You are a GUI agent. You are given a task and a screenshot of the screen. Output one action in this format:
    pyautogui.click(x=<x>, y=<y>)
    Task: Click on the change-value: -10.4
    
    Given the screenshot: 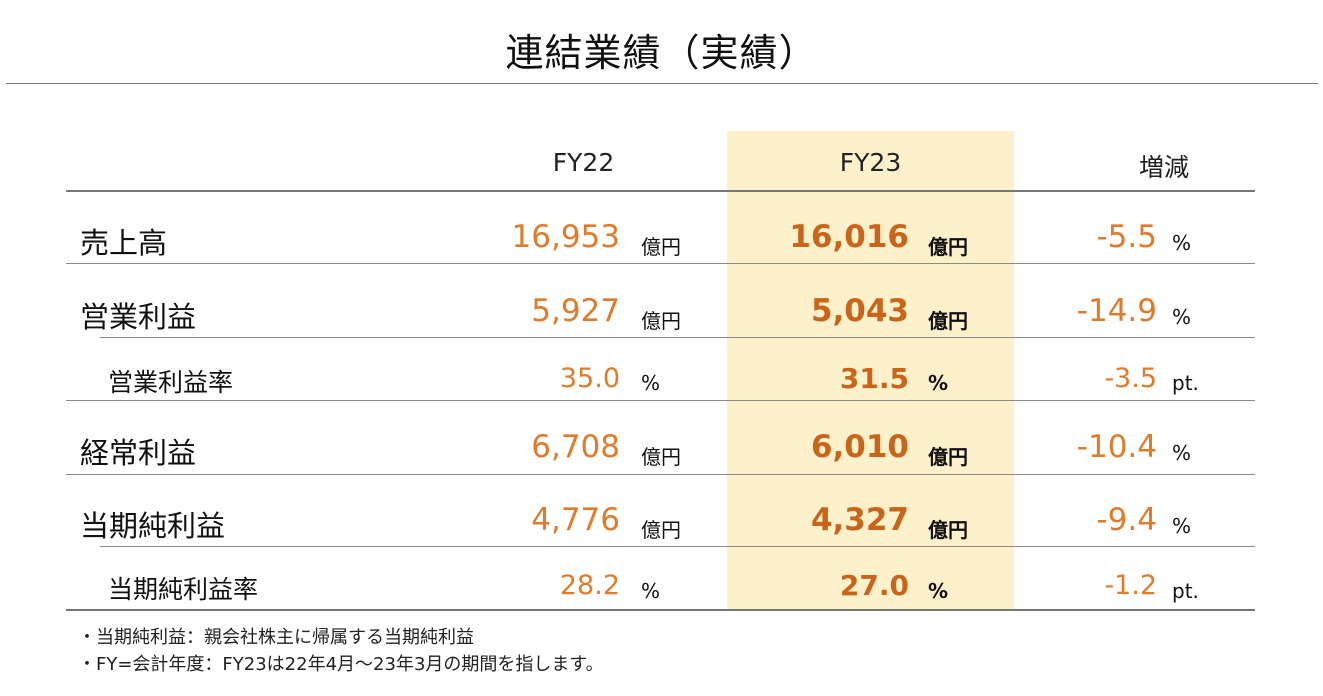 What is the action you would take?
    pyautogui.click(x=1116, y=447)
    